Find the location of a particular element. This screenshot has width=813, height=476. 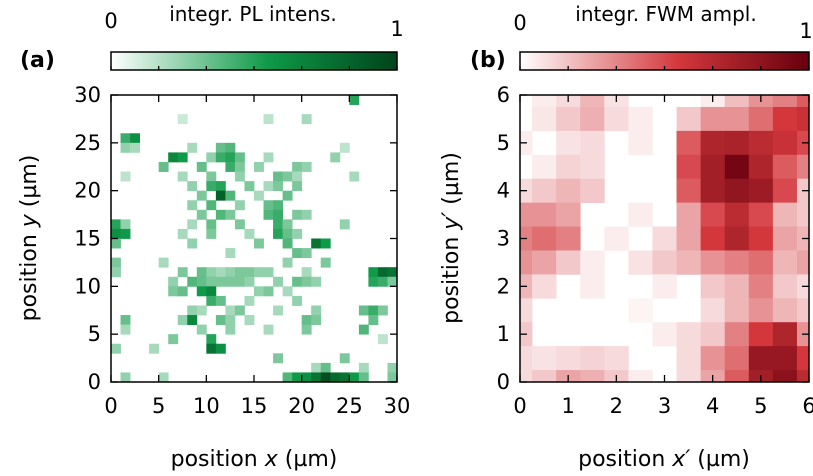

panel-b-x-tick-labels: 0 1 2 3 4 5 6 is located at coordinates (663, 406).